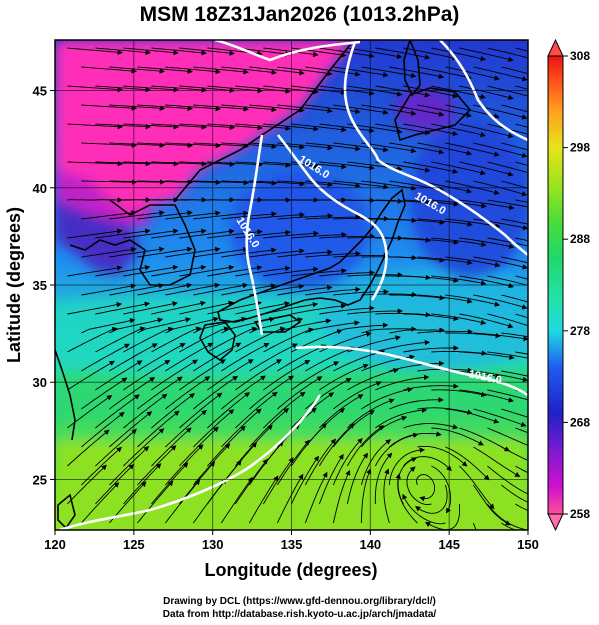 This screenshot has width=599, height=625. I want to click on y-axis: 25 30 35 40 45, so click(44, 285).